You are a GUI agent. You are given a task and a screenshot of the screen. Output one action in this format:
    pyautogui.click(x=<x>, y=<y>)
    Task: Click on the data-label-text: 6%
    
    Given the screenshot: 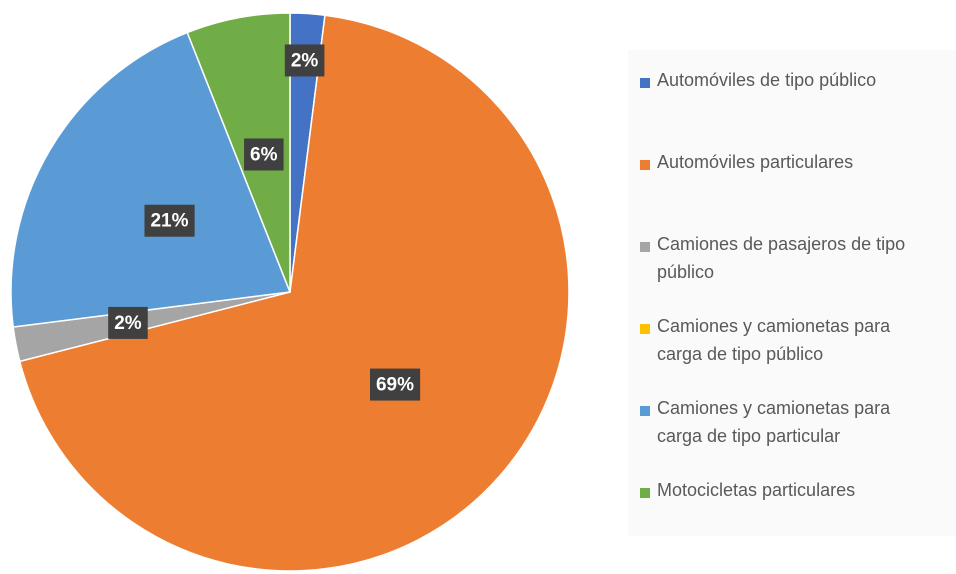 What is the action you would take?
    pyautogui.click(x=264, y=154)
    